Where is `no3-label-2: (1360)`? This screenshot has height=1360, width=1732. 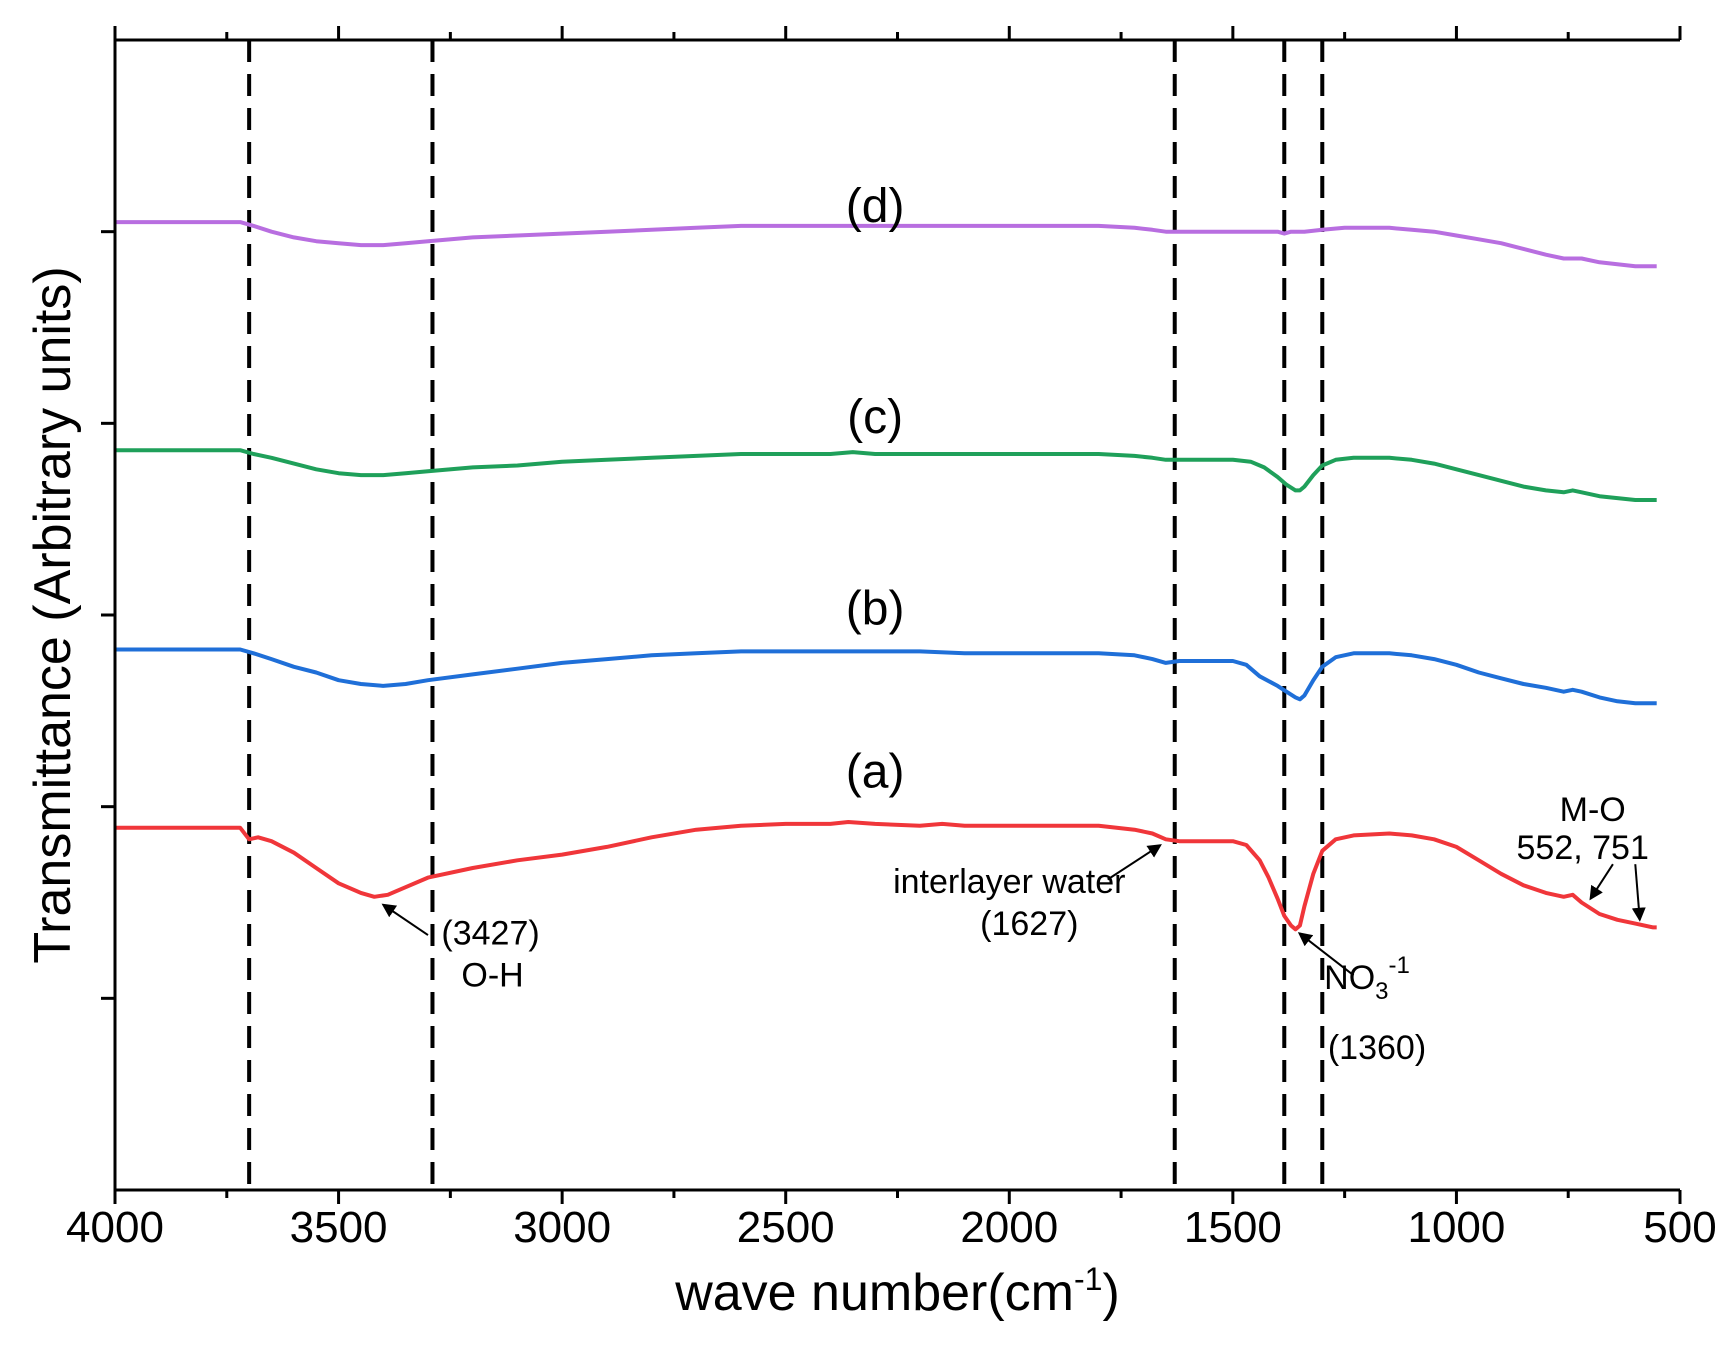
no3-label-2: (1360) is located at coordinates (1377, 1048).